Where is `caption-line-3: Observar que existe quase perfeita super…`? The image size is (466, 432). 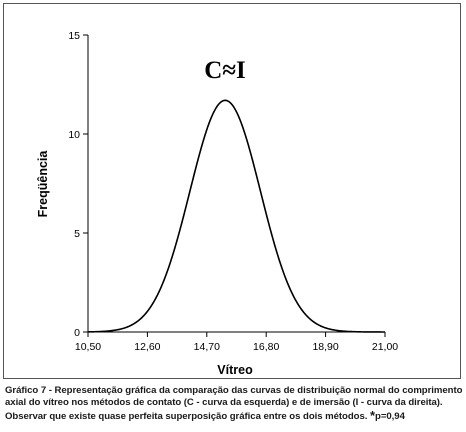 caption-line-3: Observar que existe quase perfeita super… is located at coordinates (234, 415).